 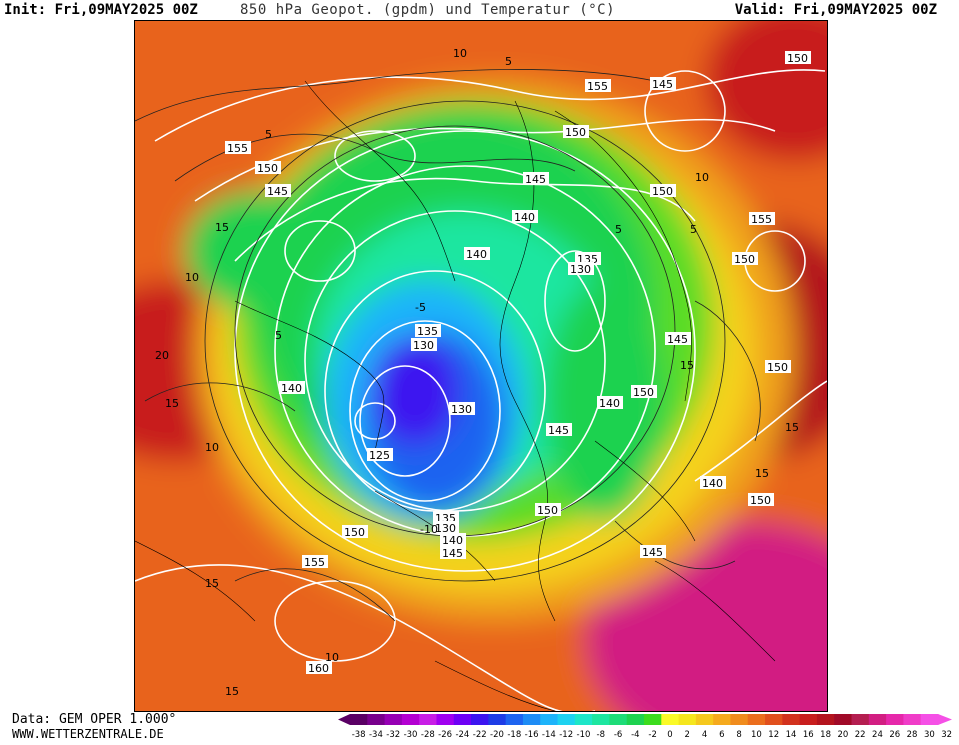 What do you see at coordinates (344, 719) in the screenshot?
I see `legend-arrow-left` at bounding box center [344, 719].